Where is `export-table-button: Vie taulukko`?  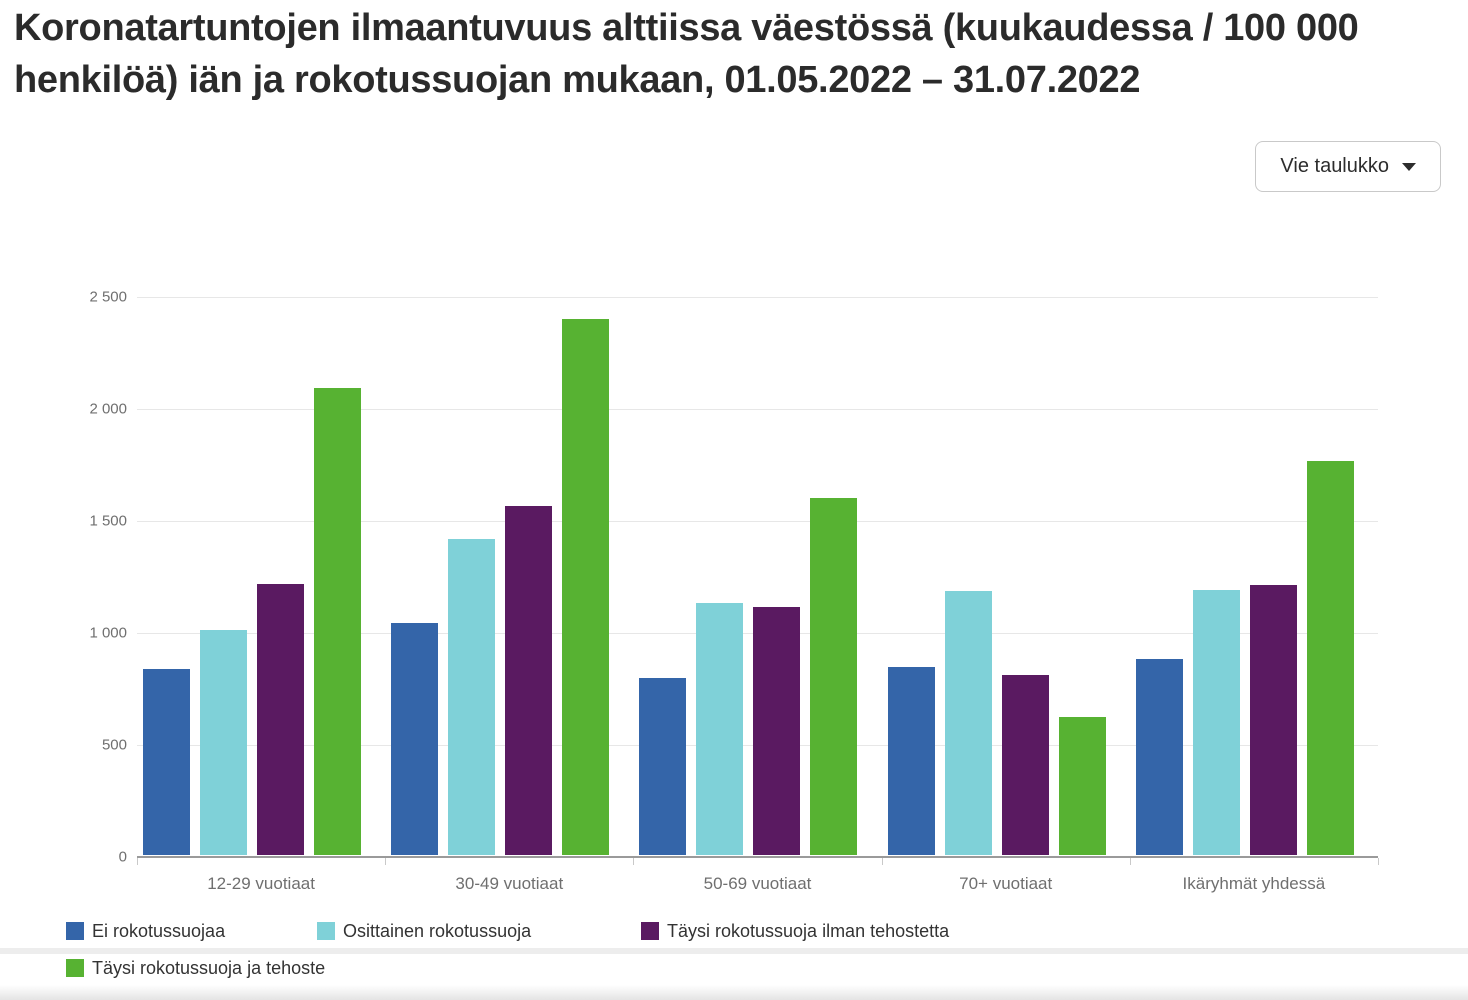
export-table-button: Vie taulukko is located at coordinates (1348, 166).